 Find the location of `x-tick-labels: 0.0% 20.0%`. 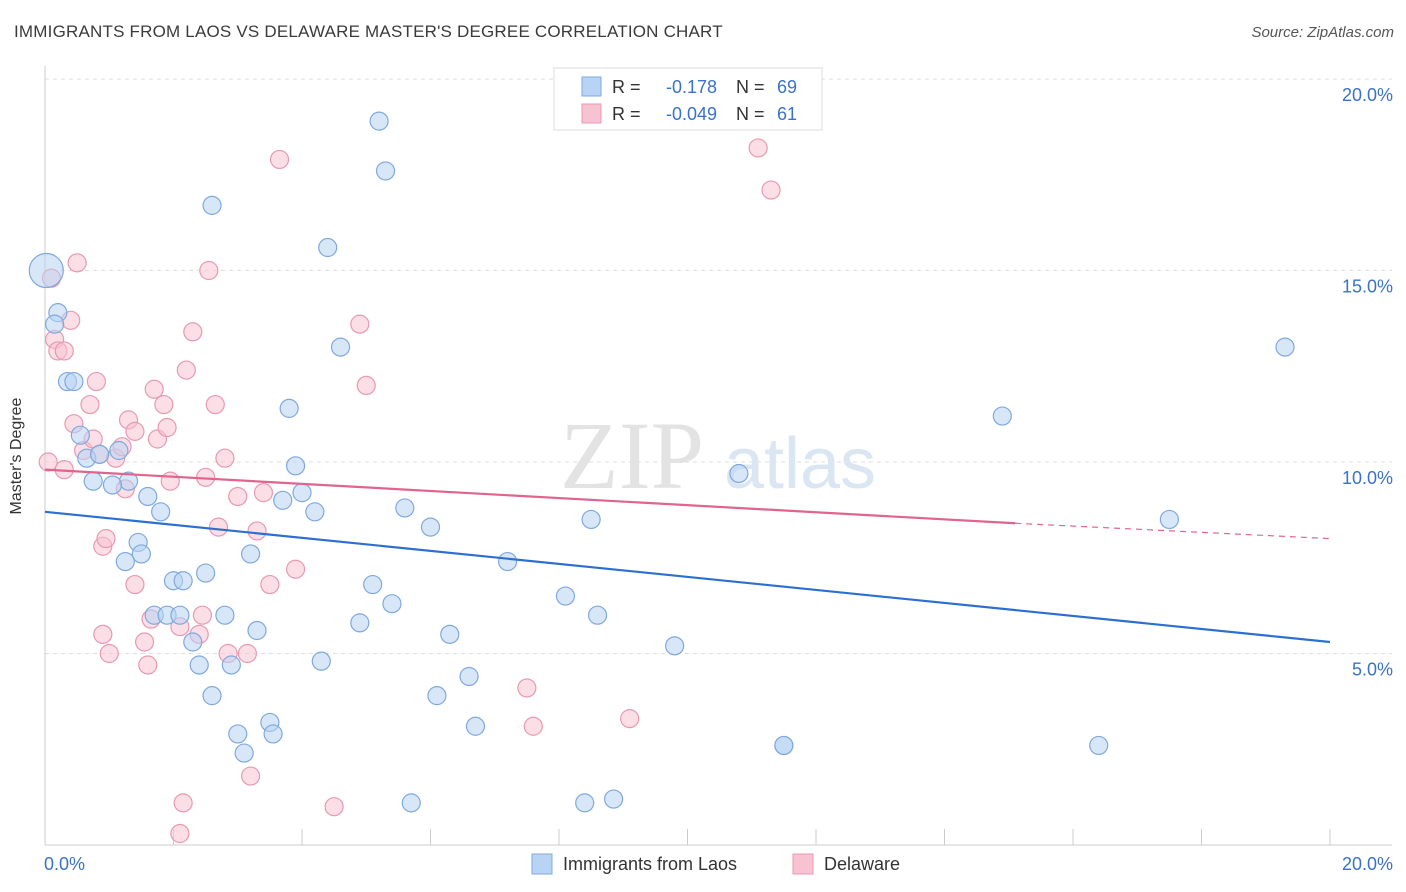

x-tick-labels: 0.0% 20.0% is located at coordinates (718, 864).